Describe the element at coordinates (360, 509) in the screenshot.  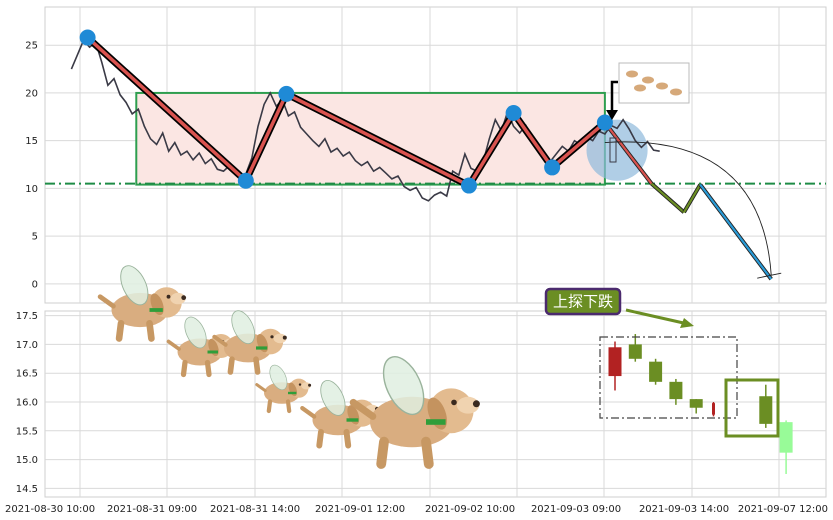
I see `x-tick-label: 2021-09-01 12:00` at that location.